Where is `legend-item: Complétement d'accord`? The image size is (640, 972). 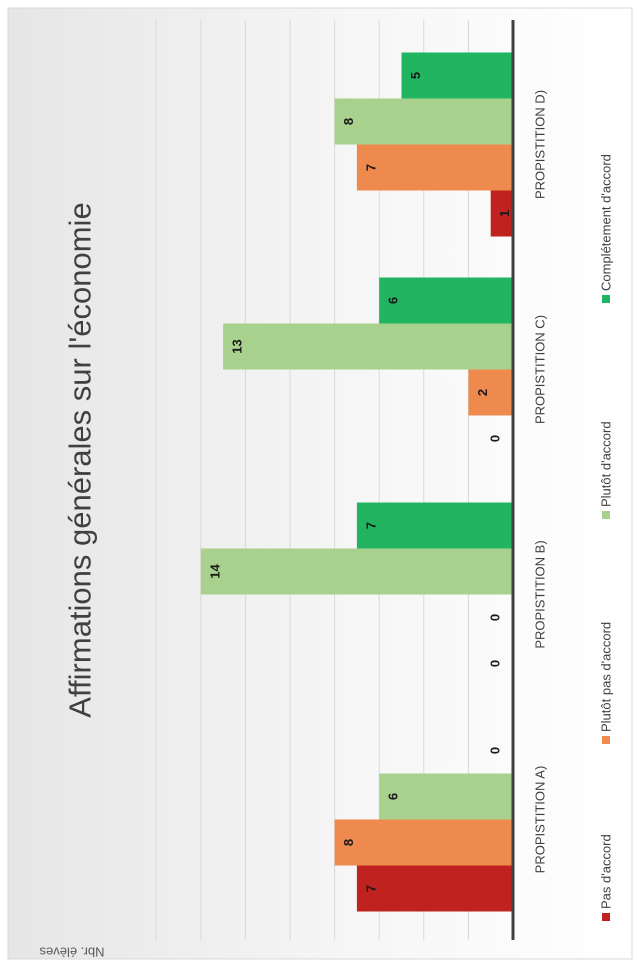 legend-item: Complétement d'accord is located at coordinates (606, 228).